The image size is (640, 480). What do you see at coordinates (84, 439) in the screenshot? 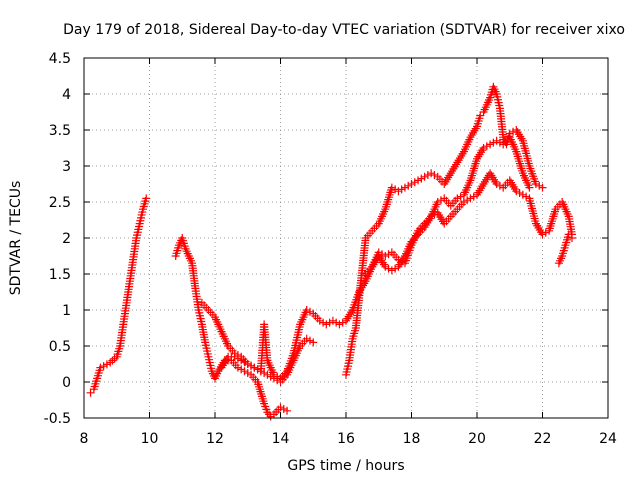
I see `x-tick-label: 8` at bounding box center [84, 439].